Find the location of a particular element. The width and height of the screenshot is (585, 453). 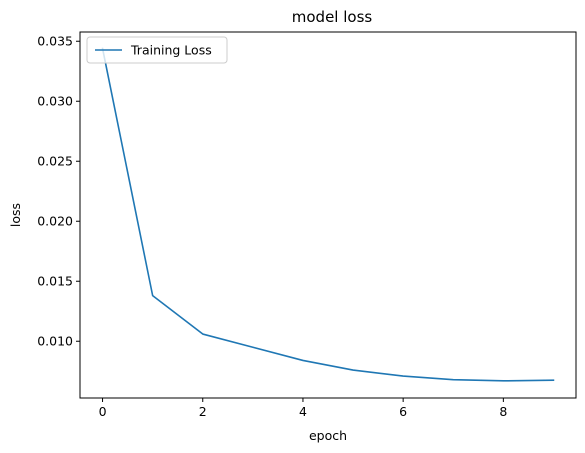

x-tick-label: 0 is located at coordinates (103, 411).